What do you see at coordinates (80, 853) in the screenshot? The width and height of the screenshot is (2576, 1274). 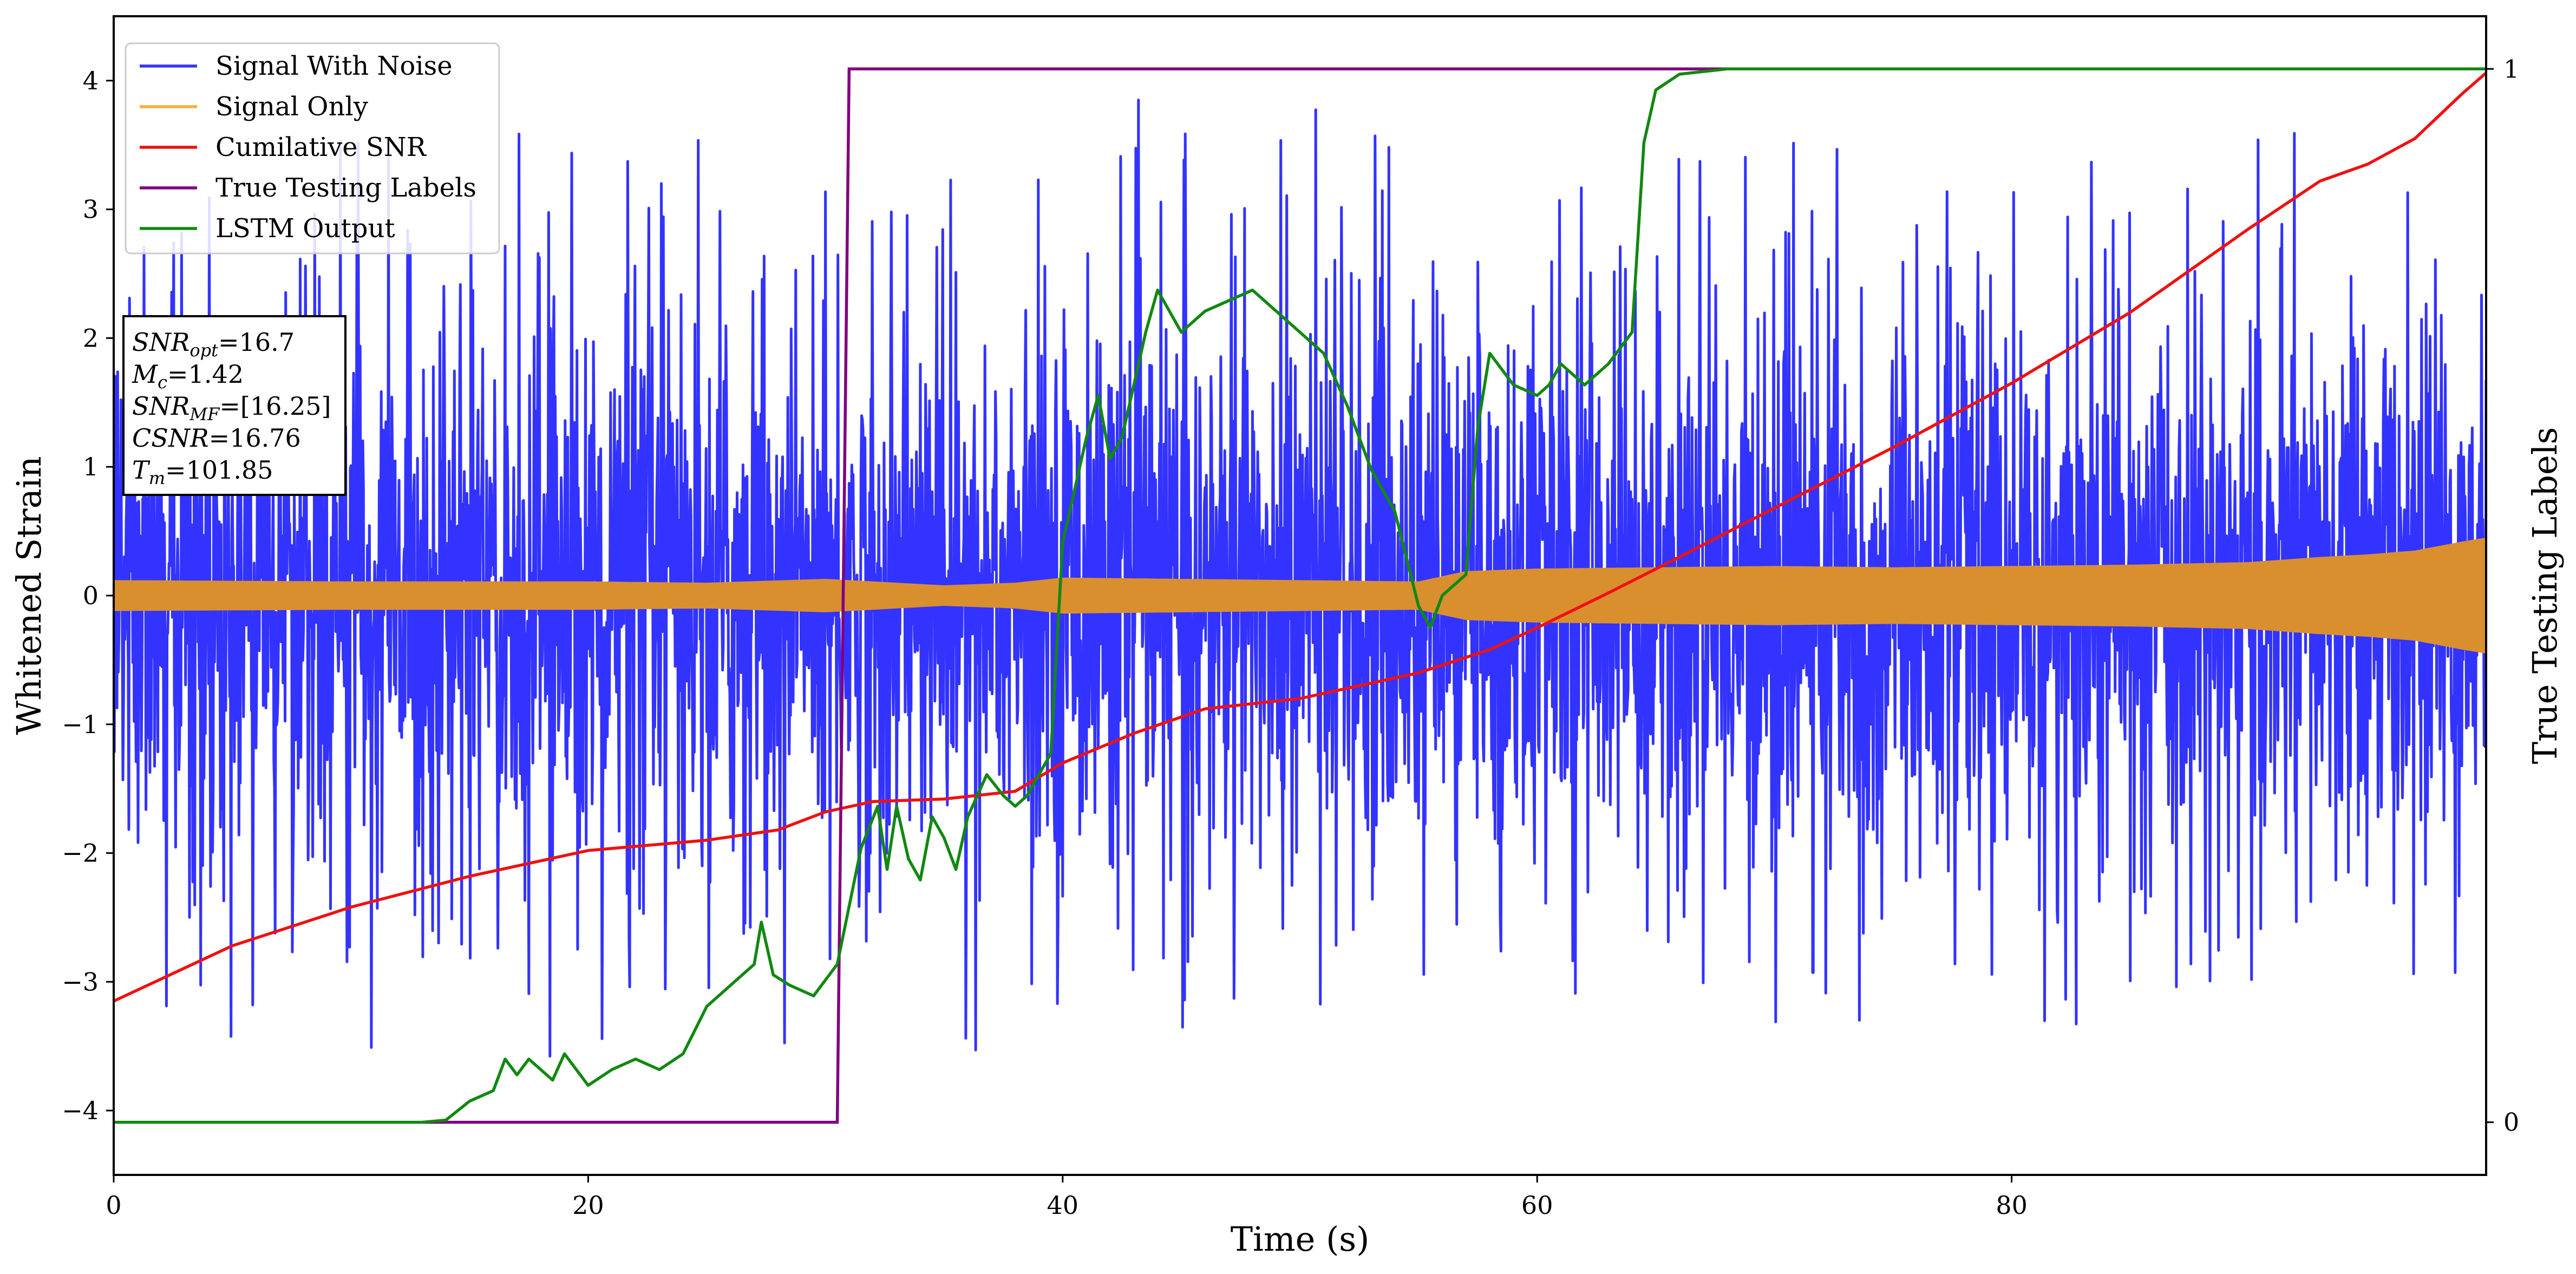 I see `y-tick-label: −2` at bounding box center [80, 853].